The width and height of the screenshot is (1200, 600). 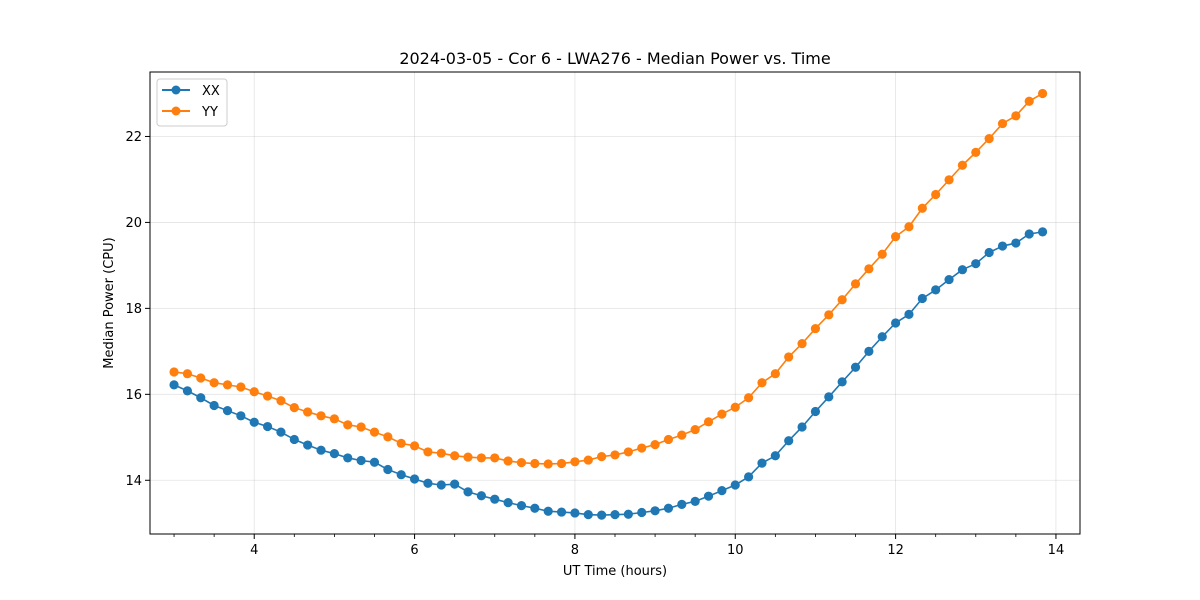 I want to click on legend-marker-xx, so click(x=176, y=90).